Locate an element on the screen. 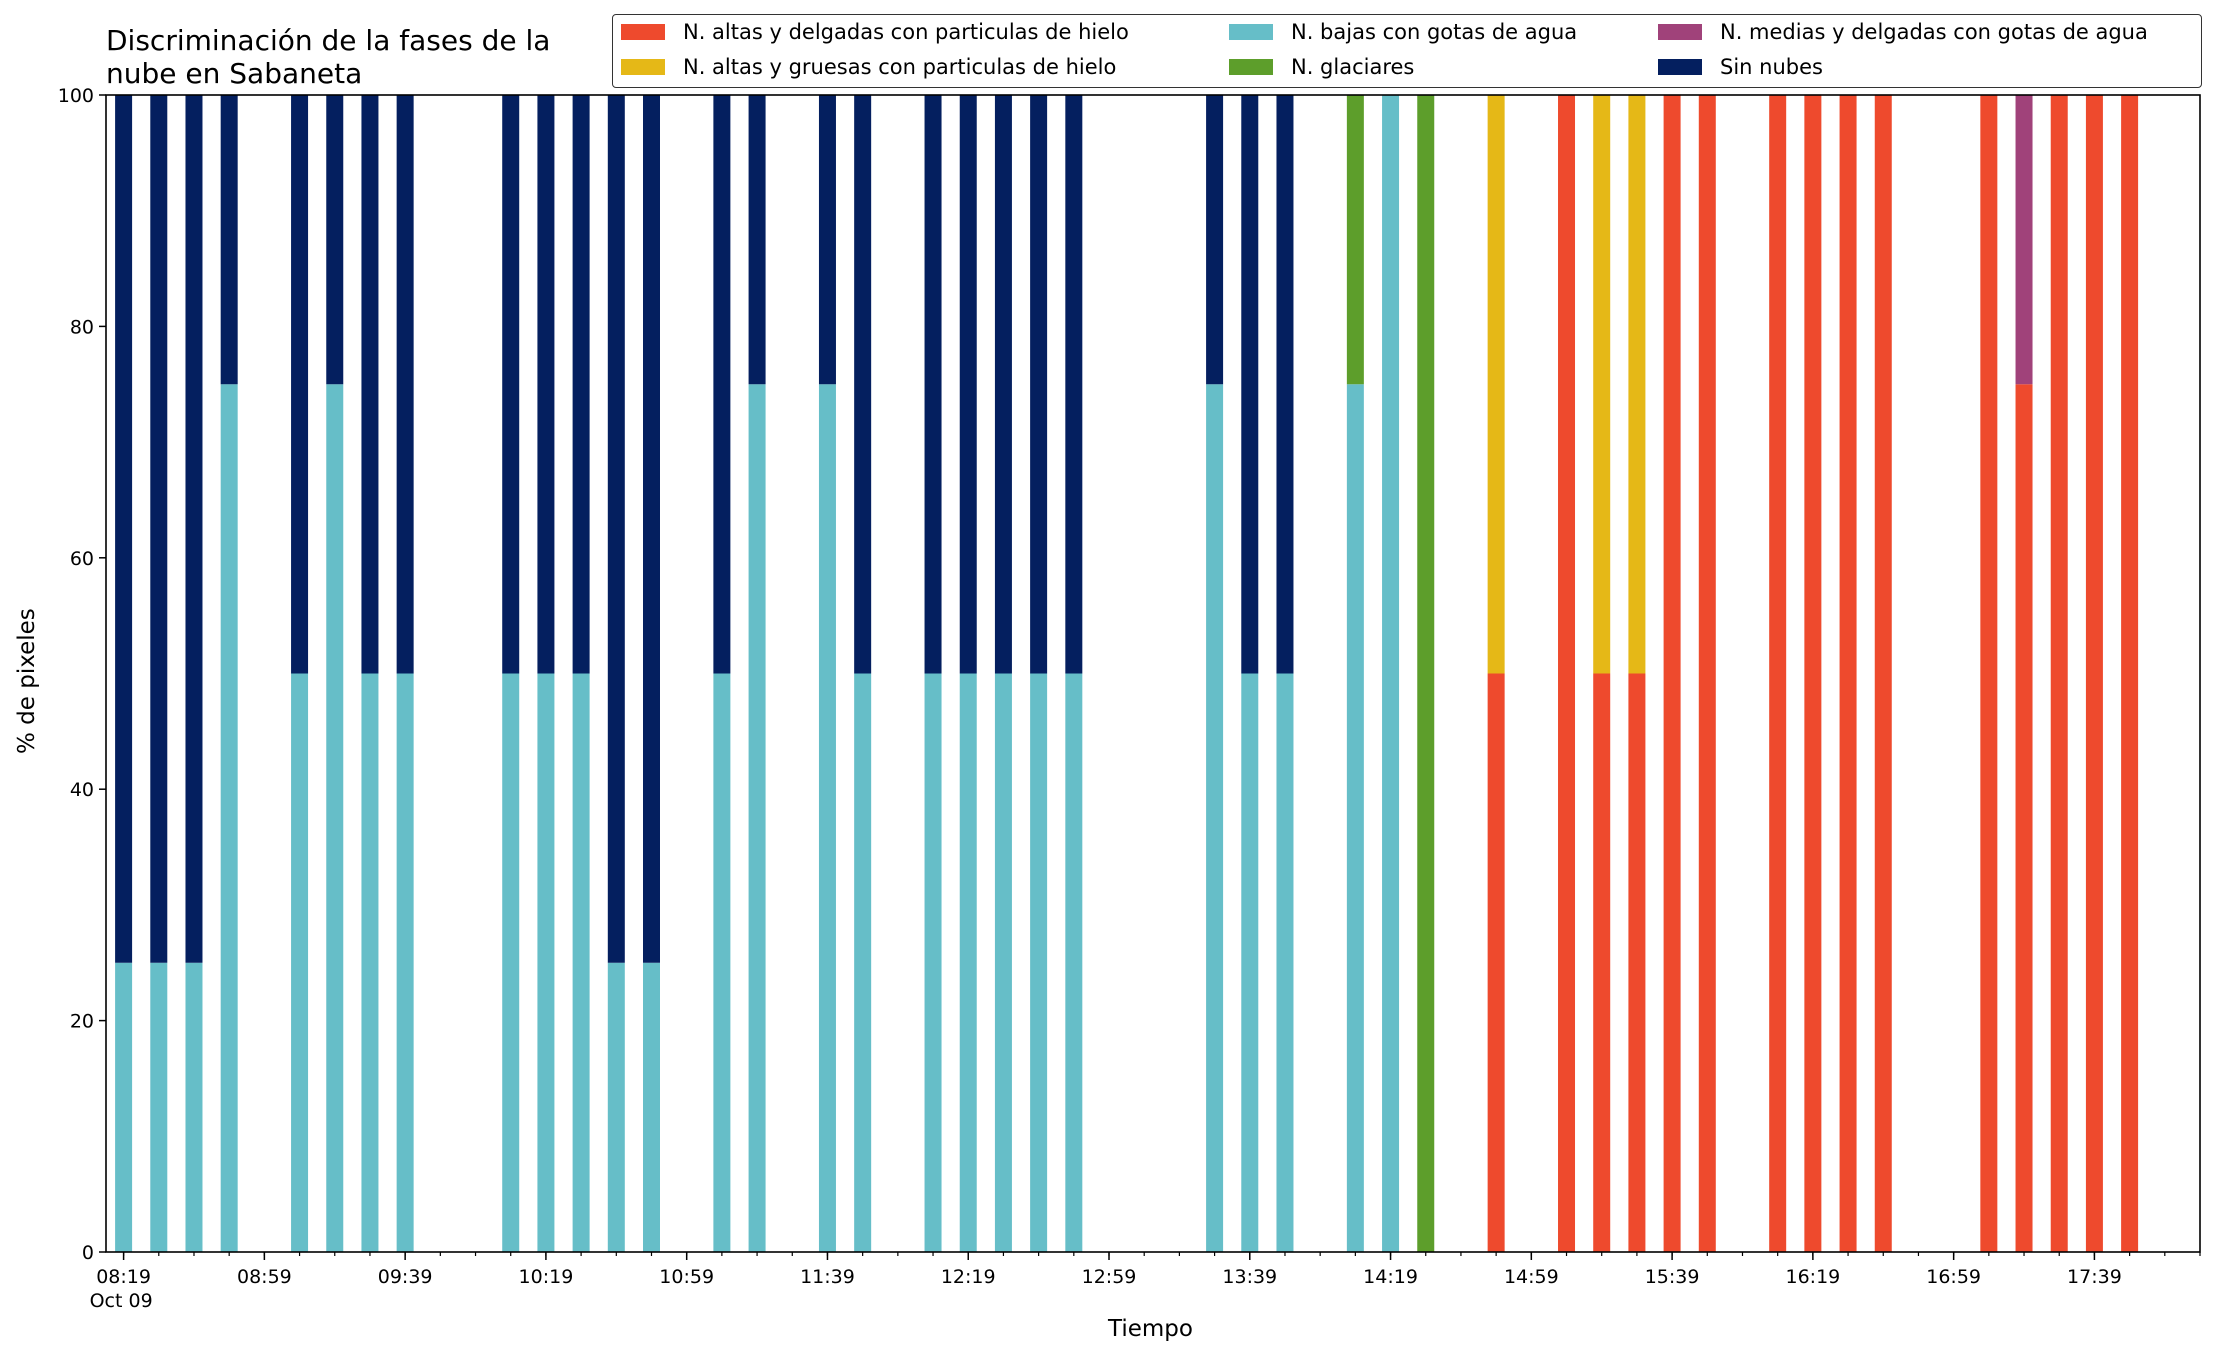 Image resolution: width=2216 pixels, height=1355 pixels. x-tick-label: 15:39 is located at coordinates (1672, 1277).